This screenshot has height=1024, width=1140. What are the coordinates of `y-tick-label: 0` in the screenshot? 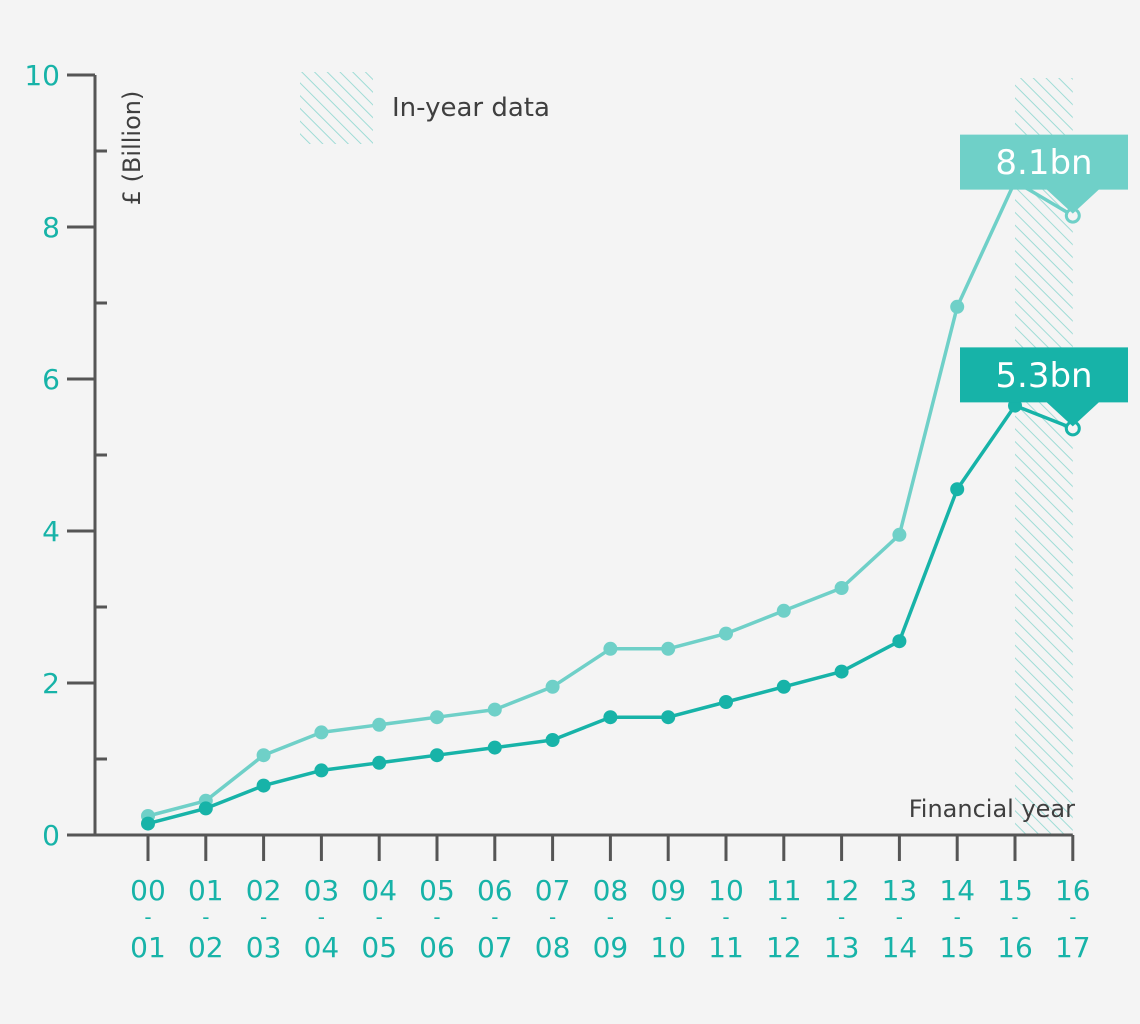 It's located at (51, 835).